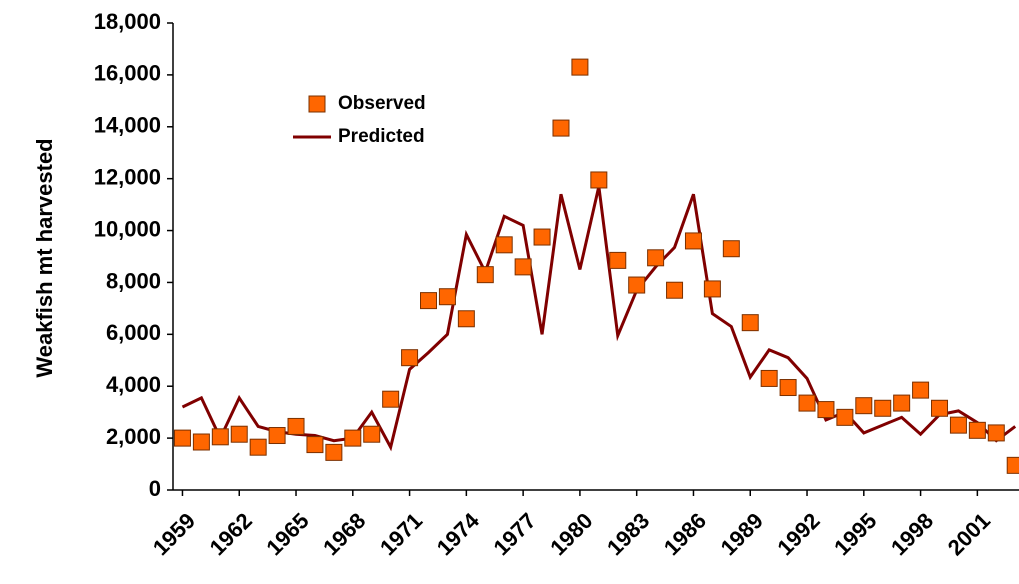 The height and width of the screenshot is (584, 1019). What do you see at coordinates (133, 436) in the screenshot?
I see `y-tick-label: 2,000` at bounding box center [133, 436].